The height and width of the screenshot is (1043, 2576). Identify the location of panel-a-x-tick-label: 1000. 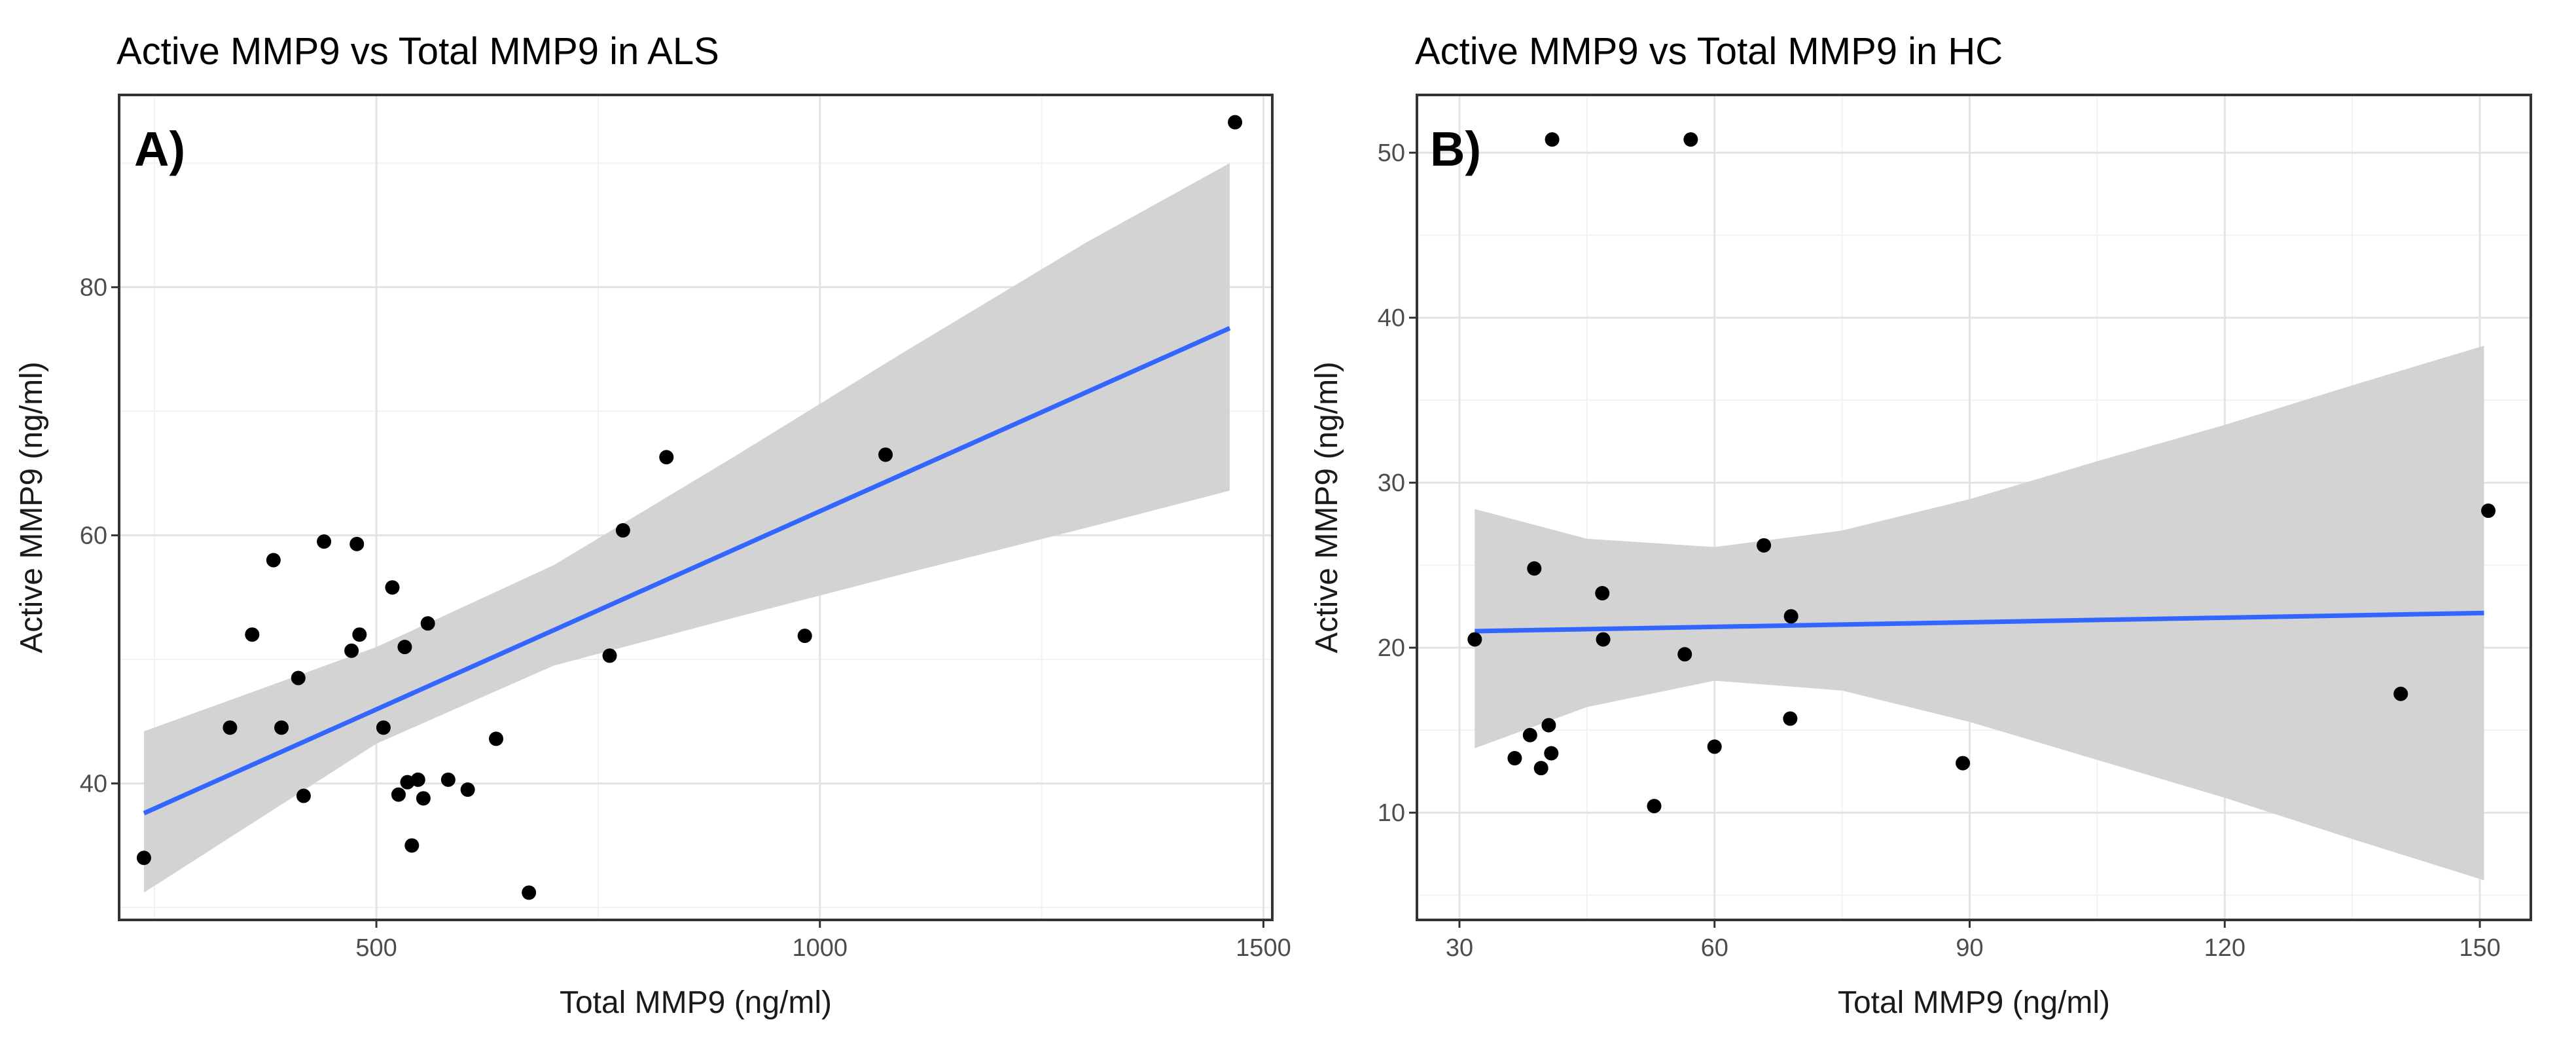
(820, 948).